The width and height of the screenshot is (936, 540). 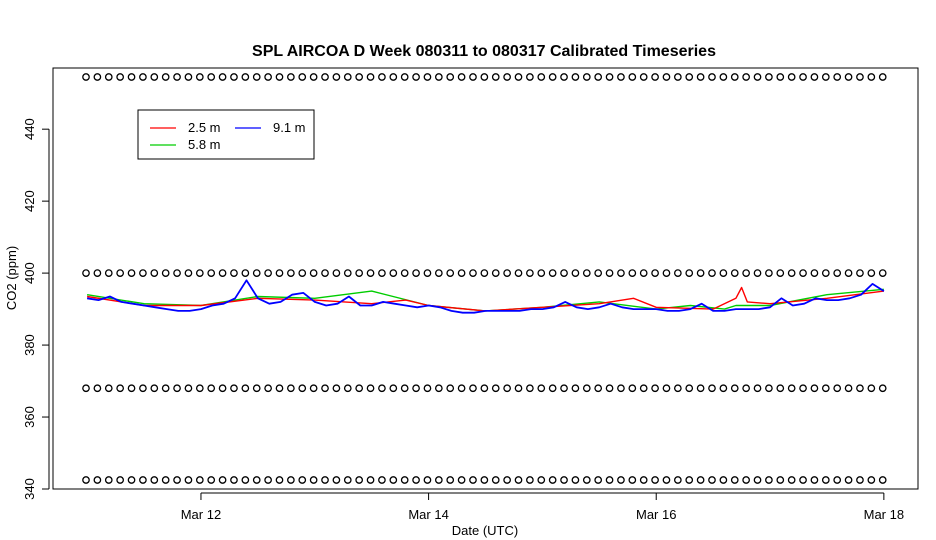 What do you see at coordinates (29, 417) in the screenshot?
I see `y-tick-label: 360` at bounding box center [29, 417].